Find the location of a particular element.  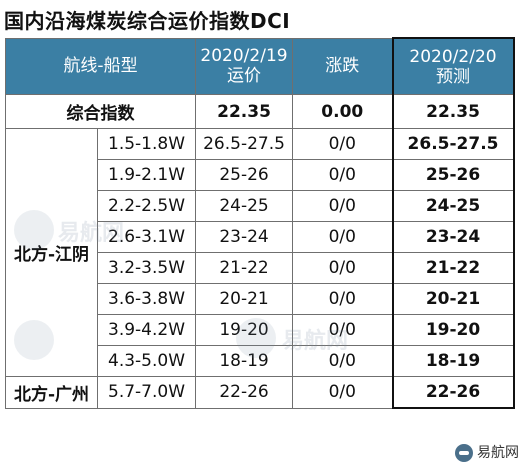

footer-brand: 易航网 is located at coordinates (487, 453).